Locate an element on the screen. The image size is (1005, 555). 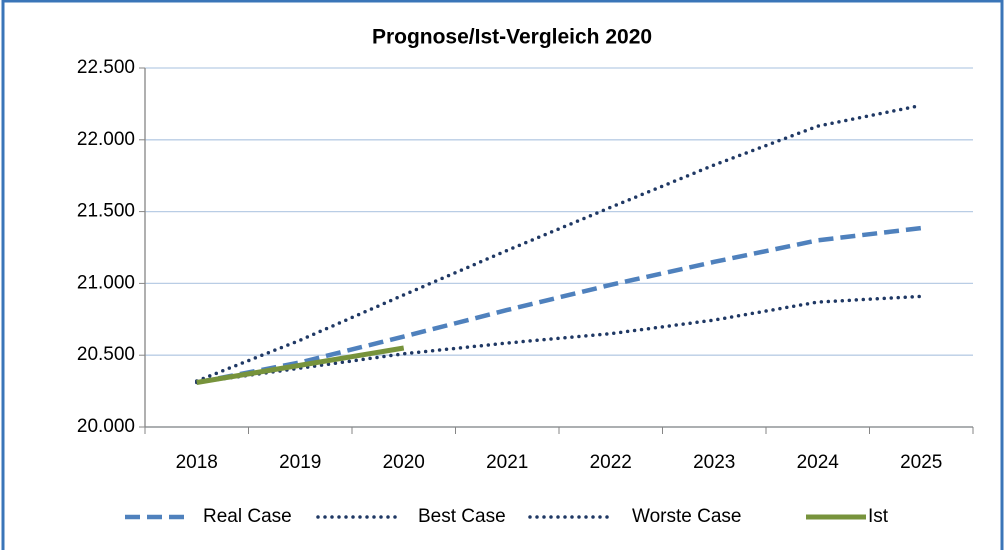
x-tick-label: 2023 is located at coordinates (714, 462).